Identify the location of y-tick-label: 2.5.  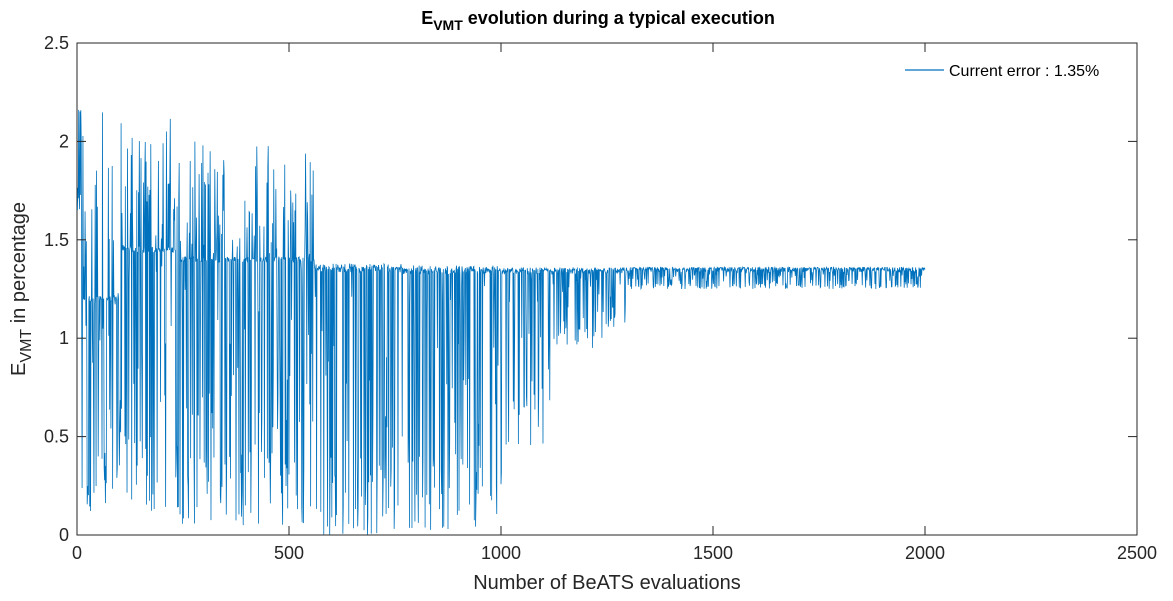
(56, 43).